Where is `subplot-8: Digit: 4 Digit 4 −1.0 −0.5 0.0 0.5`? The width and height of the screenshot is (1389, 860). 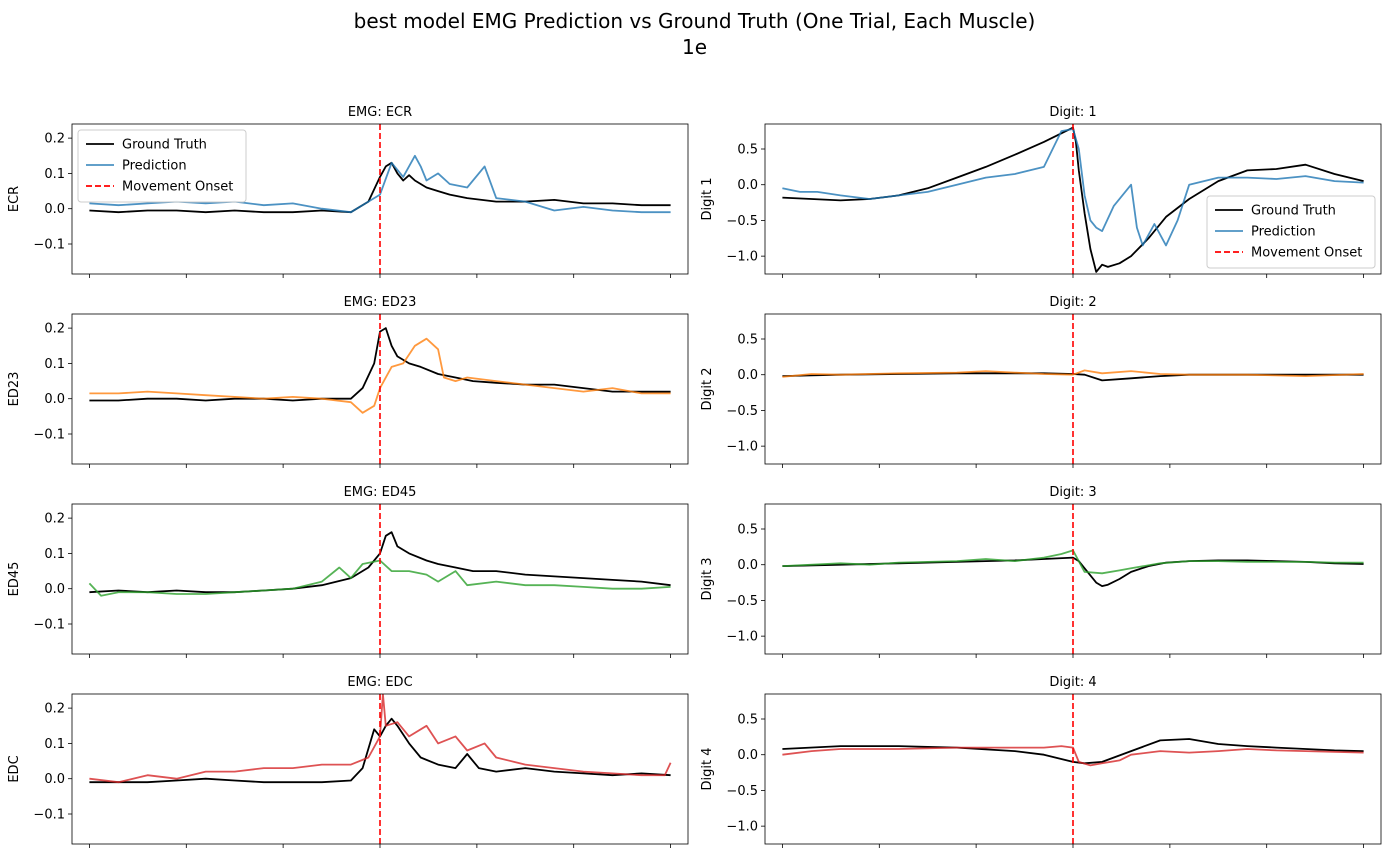
subplot-8: Digit: 4 Digit 4 −1.0 −0.5 0.0 0.5 is located at coordinates (1041, 761).